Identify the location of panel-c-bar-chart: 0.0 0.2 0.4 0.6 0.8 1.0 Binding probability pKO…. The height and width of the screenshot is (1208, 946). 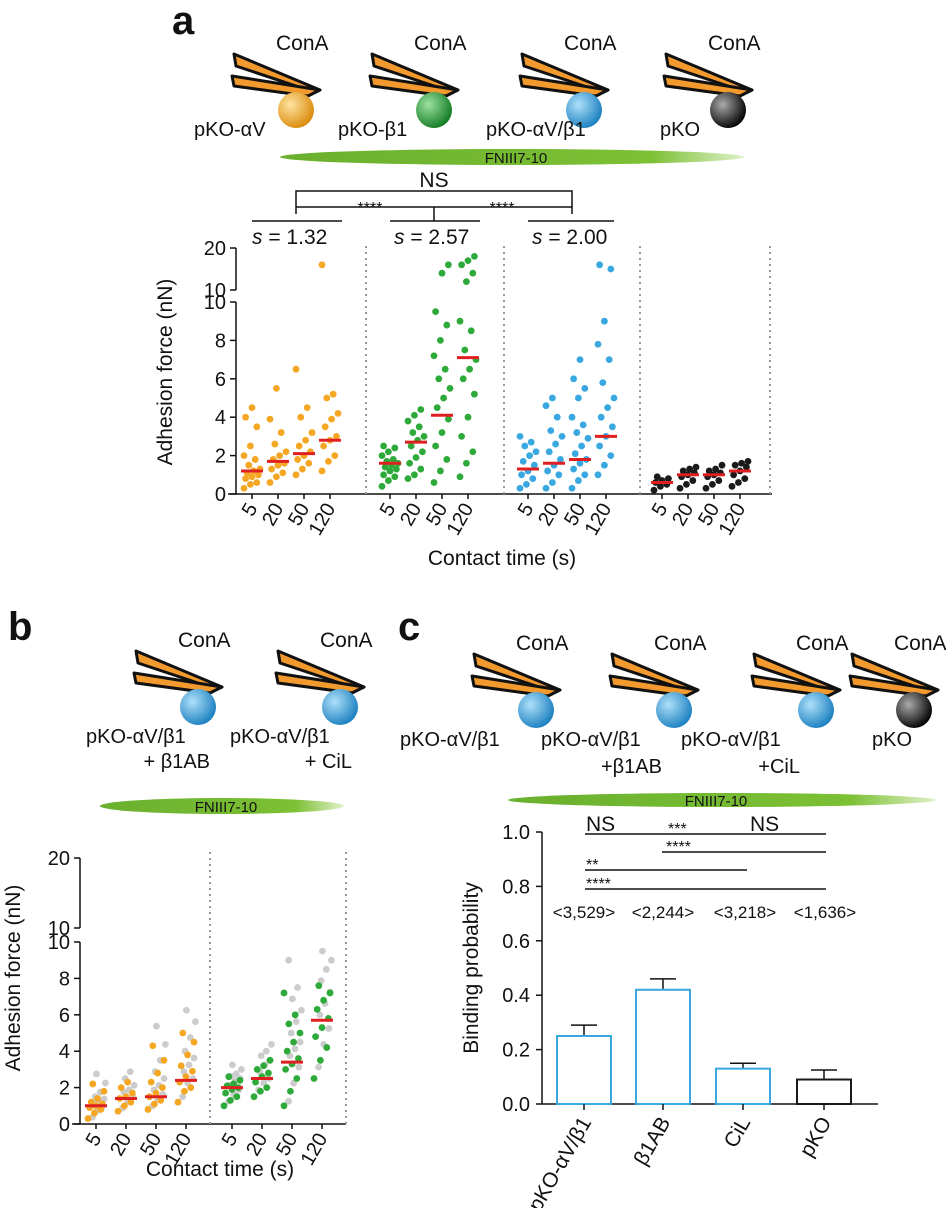
(669, 1015).